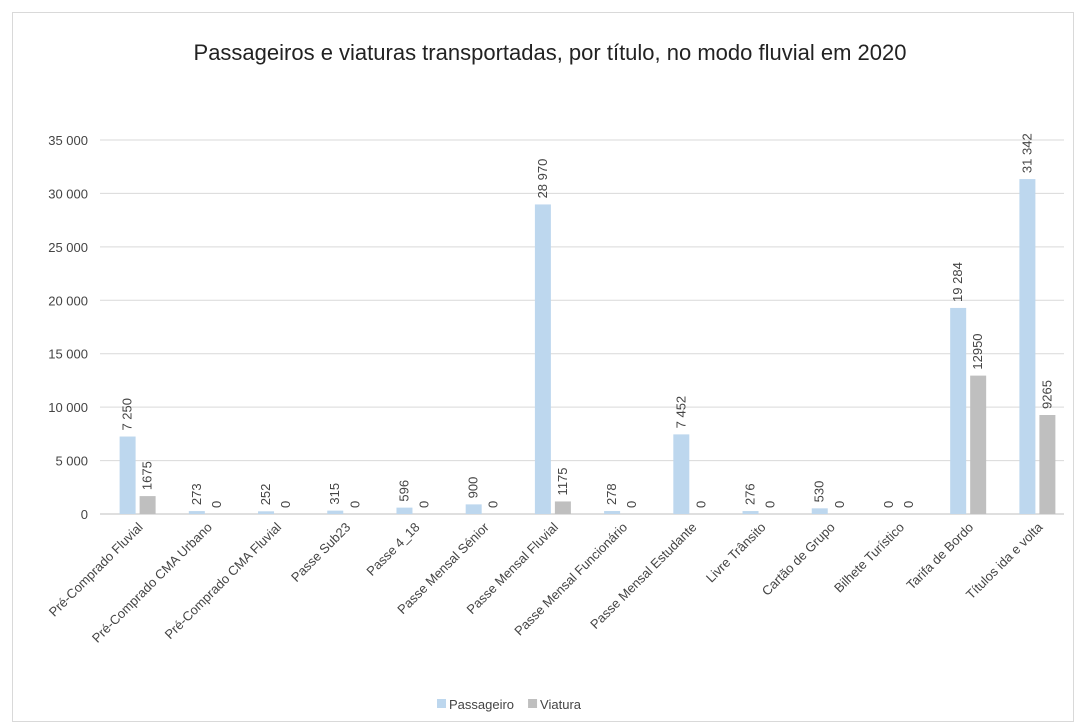 The height and width of the screenshot is (728, 1087). Describe the element at coordinates (152, 583) in the screenshot. I see `x-tick-label: Pré-Comprado CMA Urbano` at that location.